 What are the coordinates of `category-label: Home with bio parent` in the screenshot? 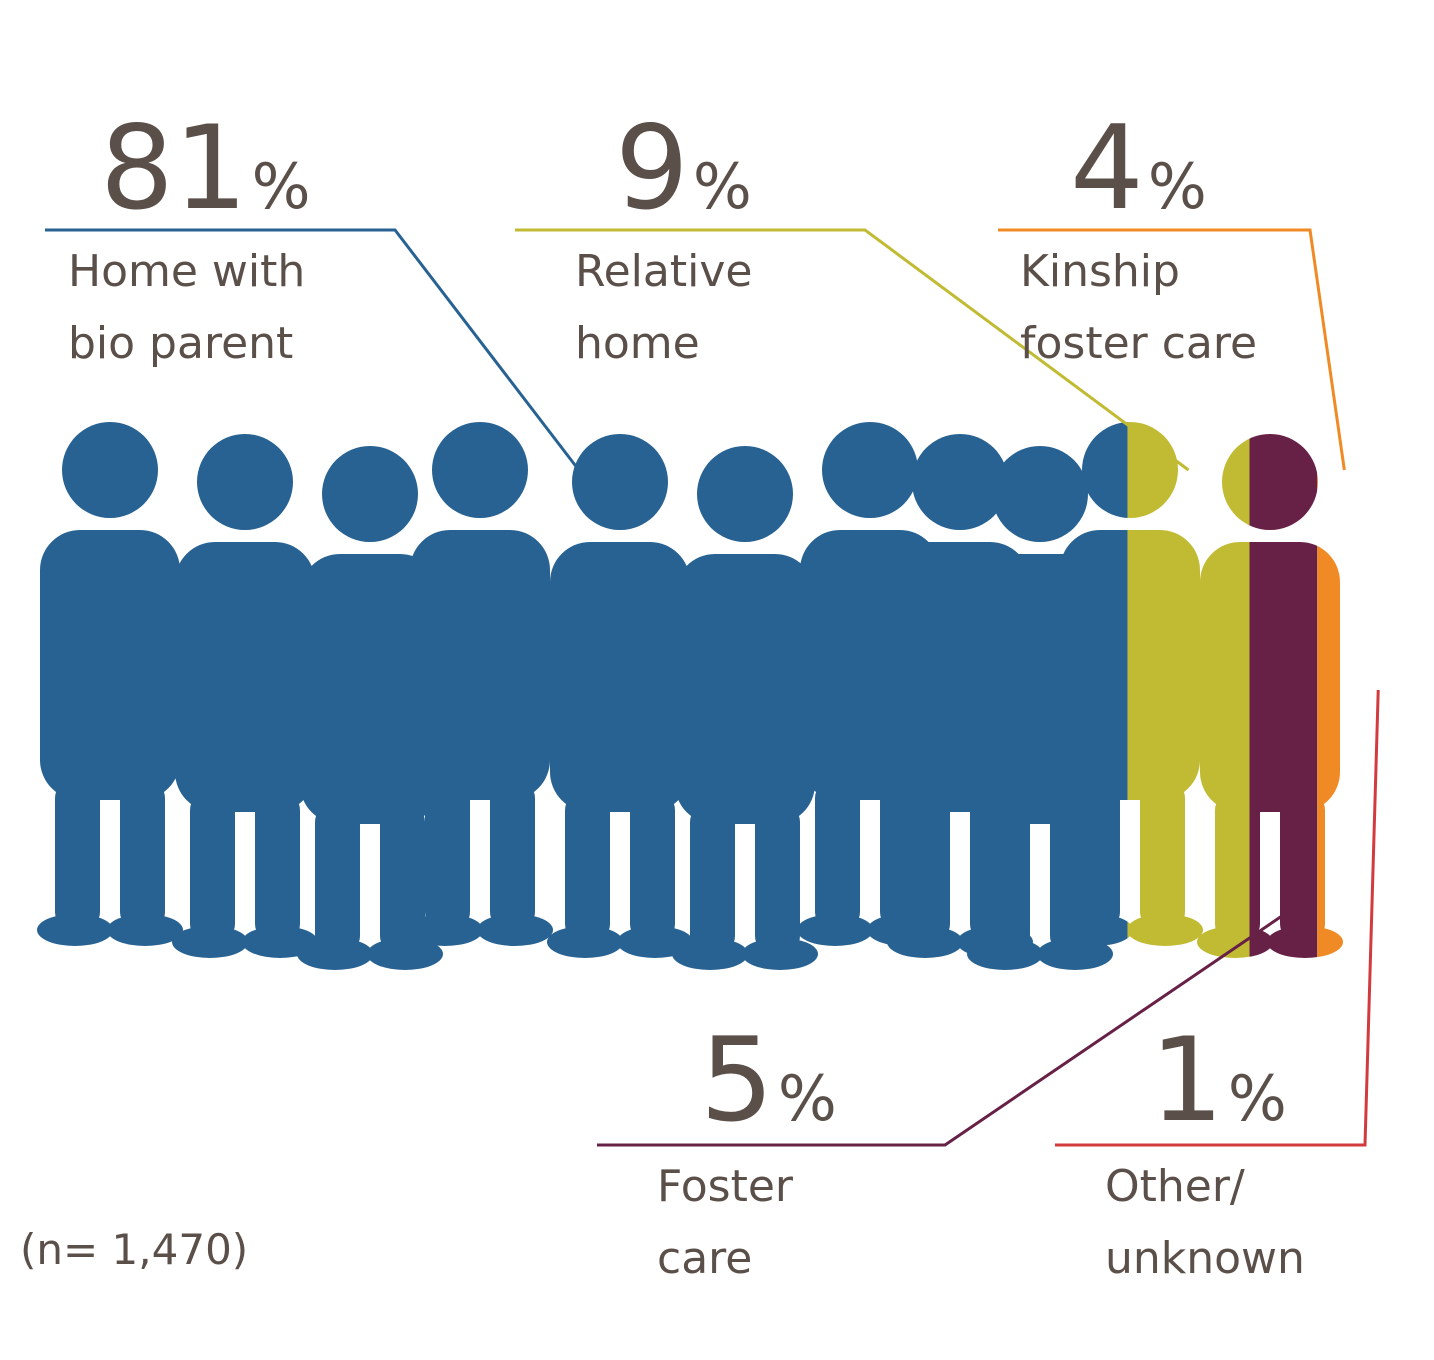 It's located at (187, 307).